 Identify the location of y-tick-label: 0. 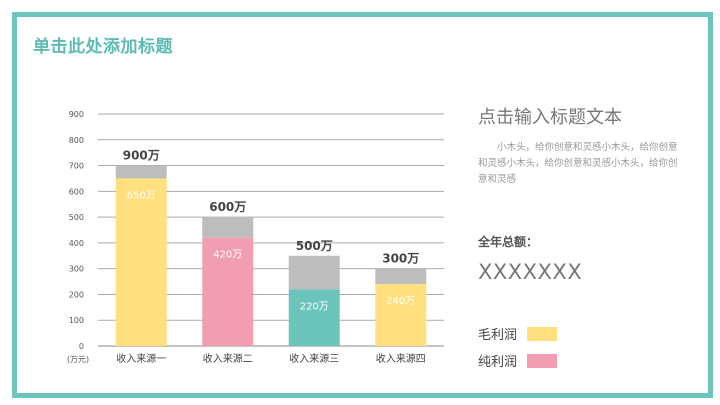
(81, 346).